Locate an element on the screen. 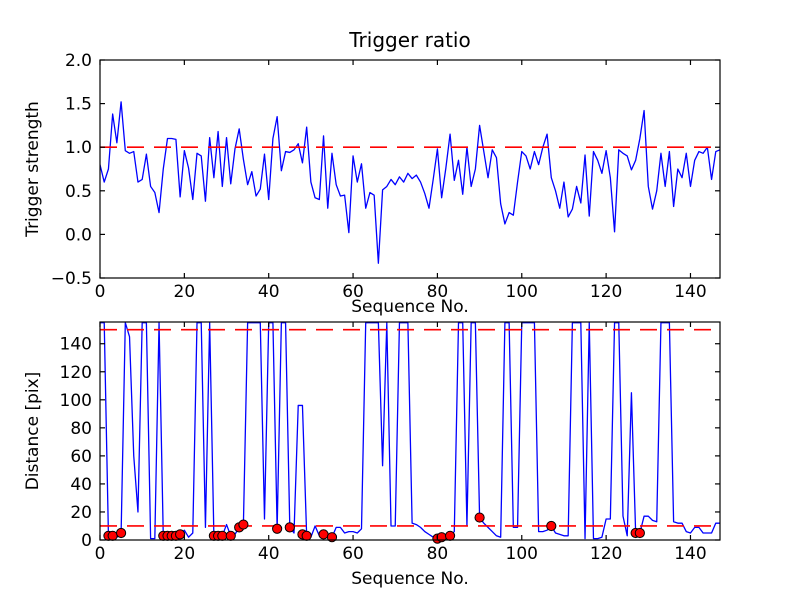  chart-title: Trigger ratio is located at coordinates (409, 40).